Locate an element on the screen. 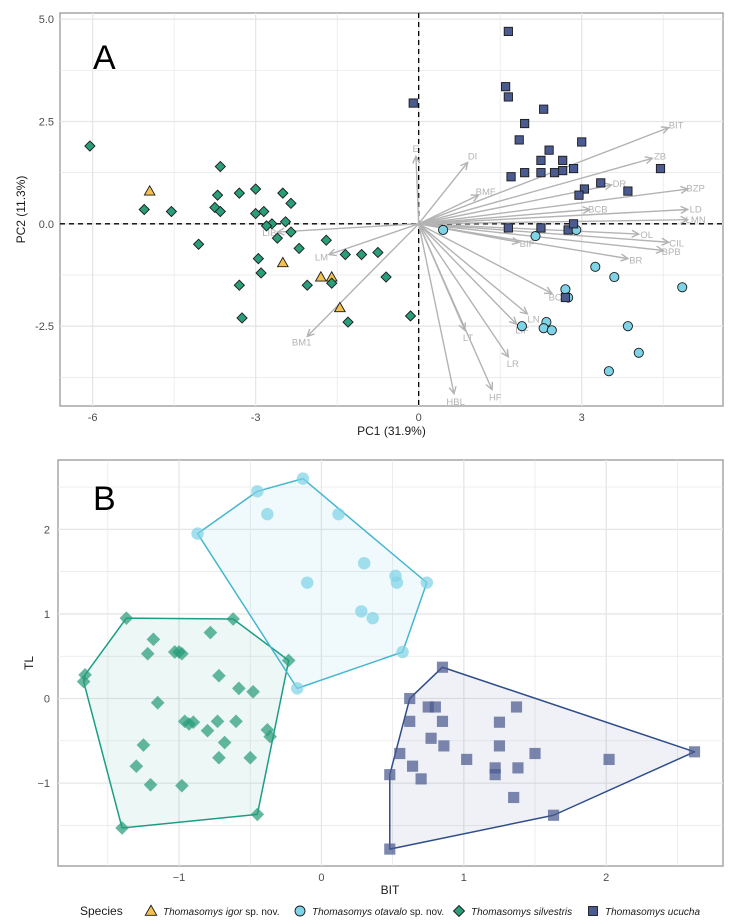 The height and width of the screenshot is (924, 734). vector-label: ZB is located at coordinates (660, 157).